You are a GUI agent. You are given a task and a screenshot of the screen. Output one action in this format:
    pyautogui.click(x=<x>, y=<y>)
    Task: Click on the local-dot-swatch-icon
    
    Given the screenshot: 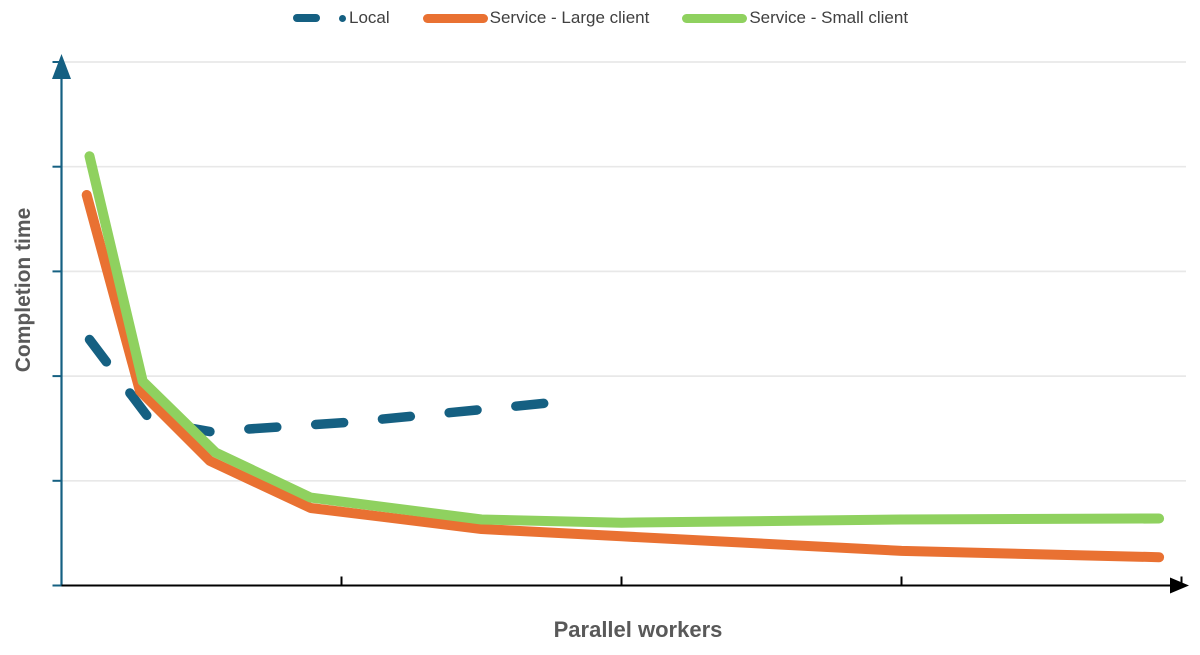 What is the action you would take?
    pyautogui.click(x=342, y=18)
    